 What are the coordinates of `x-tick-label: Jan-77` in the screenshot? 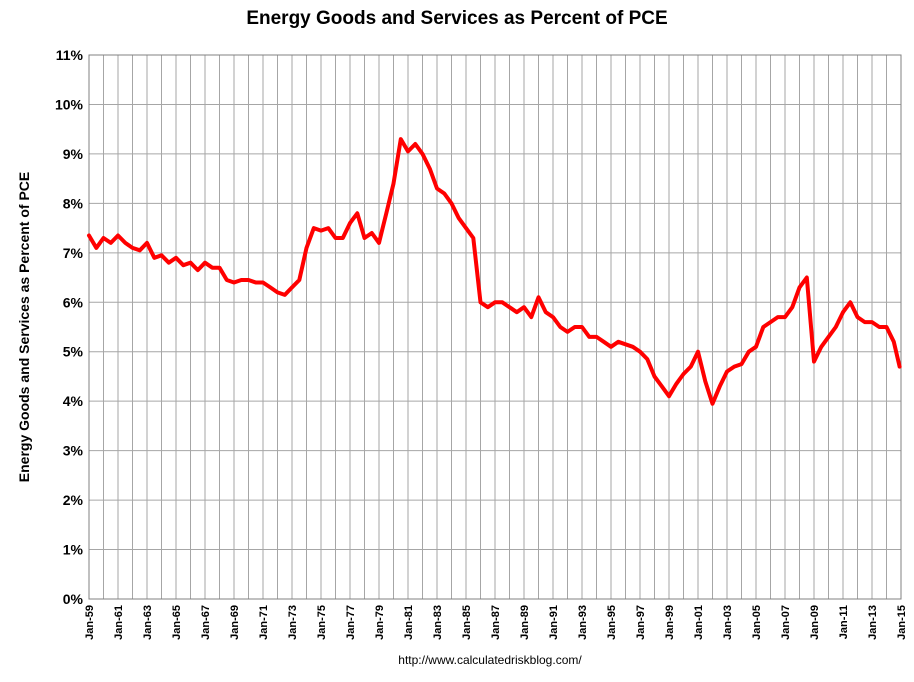 It's located at (351, 622).